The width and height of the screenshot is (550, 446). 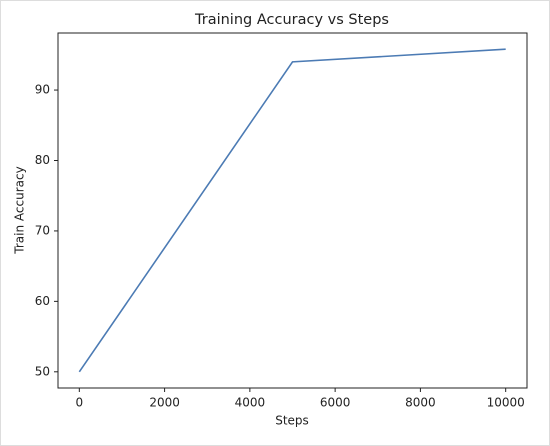 I want to click on x-tick-label: 6000, so click(x=335, y=403).